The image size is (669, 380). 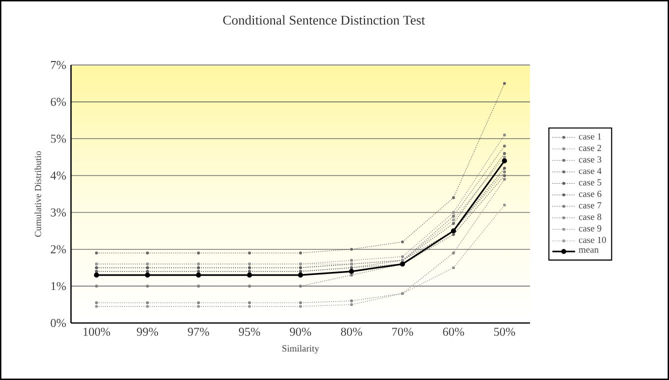 I want to click on y-tick-label: 3%, so click(x=58, y=212).